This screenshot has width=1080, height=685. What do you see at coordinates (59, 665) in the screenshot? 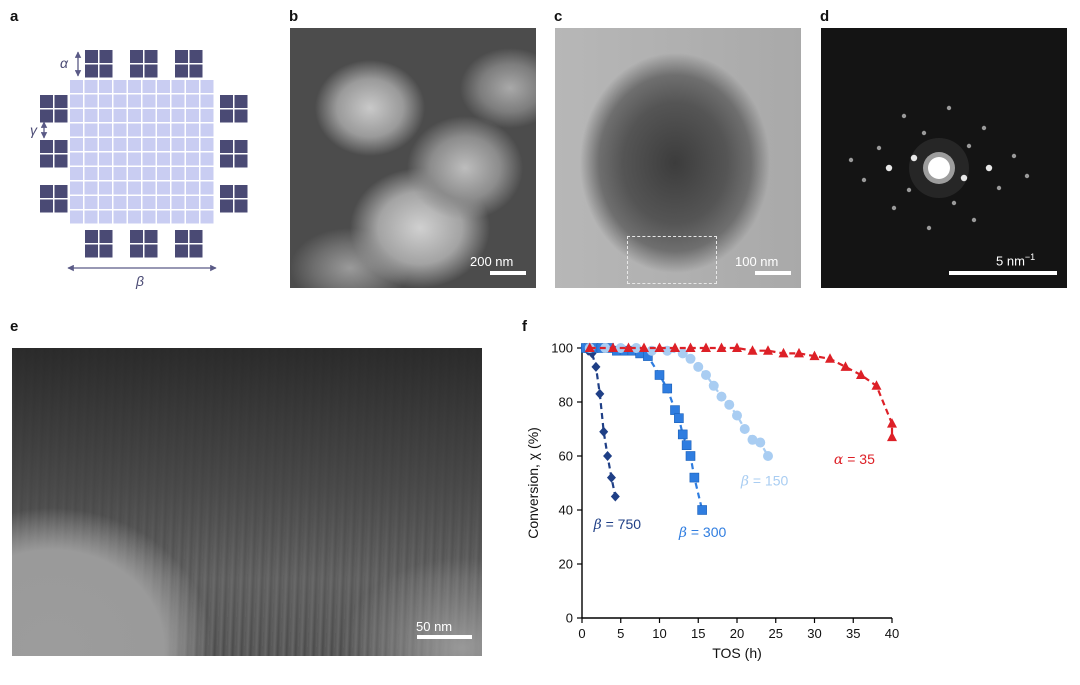
I see `watermark: iDO 大数跨境` at bounding box center [59, 665].